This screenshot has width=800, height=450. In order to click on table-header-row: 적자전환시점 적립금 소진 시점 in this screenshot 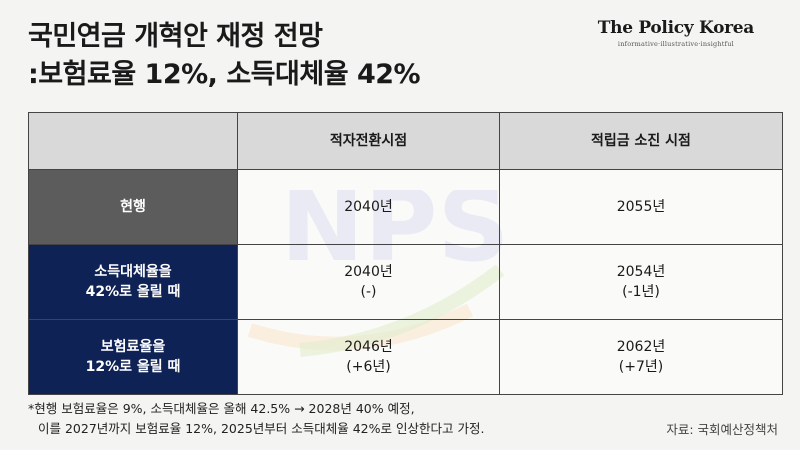, I will do `click(405, 141)`.